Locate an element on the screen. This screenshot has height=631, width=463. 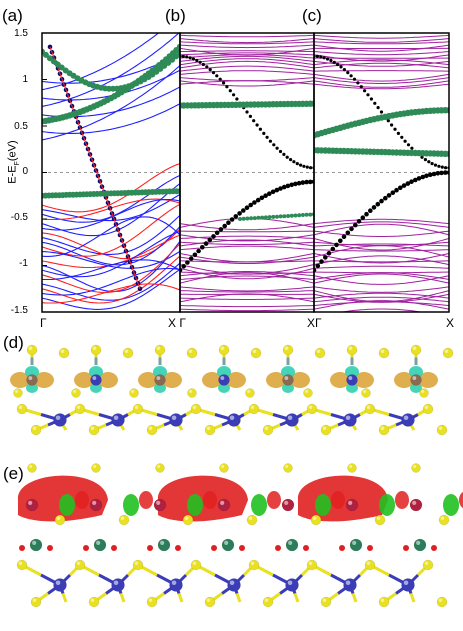
panel-label-c: (c) is located at coordinates (312, 15).